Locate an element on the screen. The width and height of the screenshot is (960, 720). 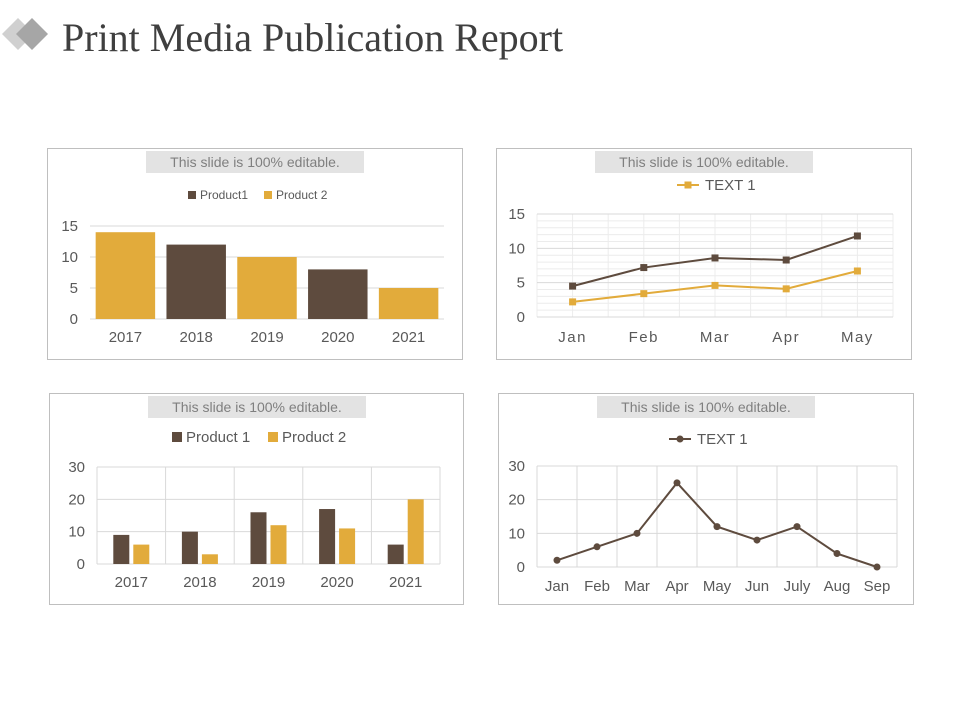
bar-2017 is located at coordinates (125, 275).